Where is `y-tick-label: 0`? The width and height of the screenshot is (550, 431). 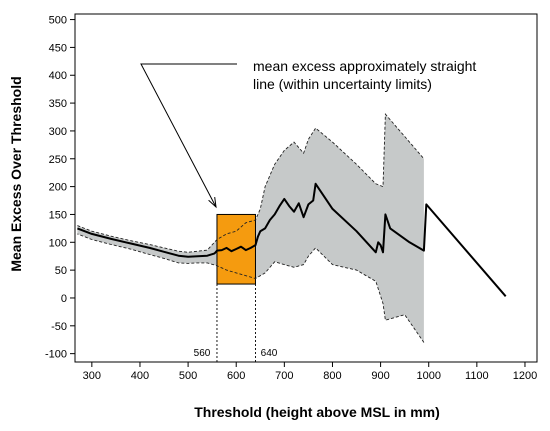 y-tick-label: 0 is located at coordinates (64, 299).